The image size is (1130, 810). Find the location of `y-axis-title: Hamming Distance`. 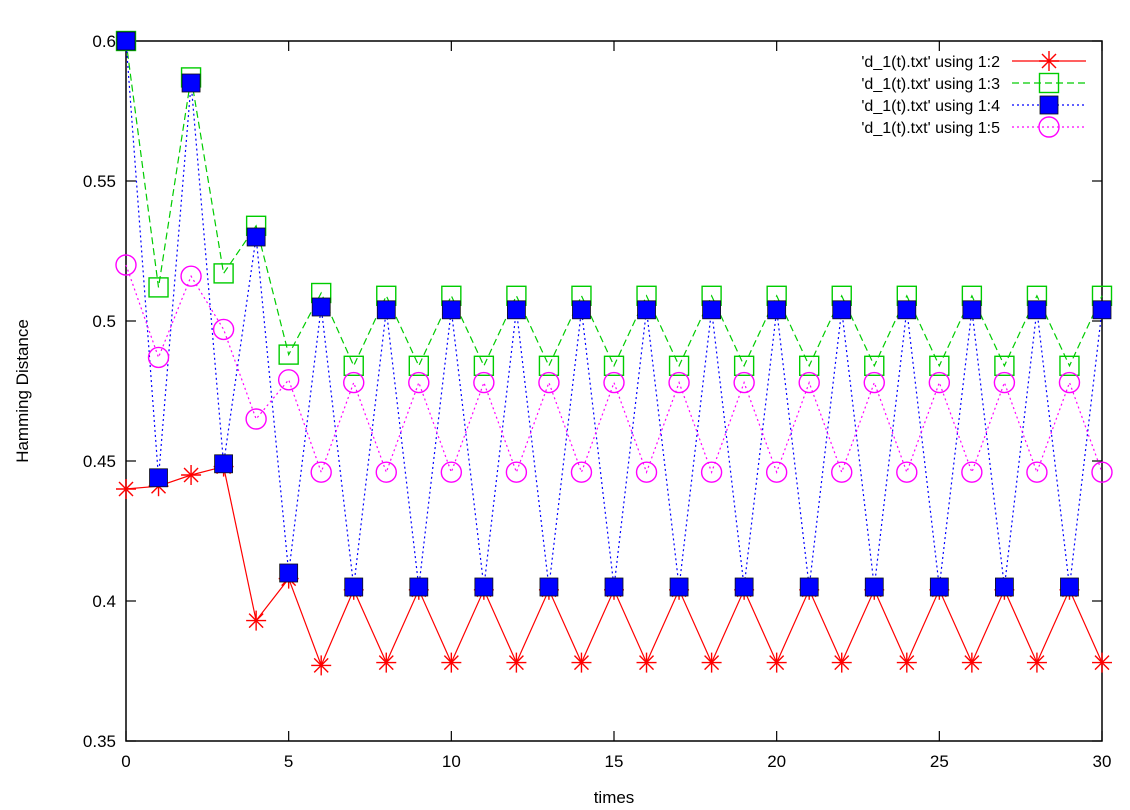

y-axis-title: Hamming Distance is located at coordinates (22, 391).